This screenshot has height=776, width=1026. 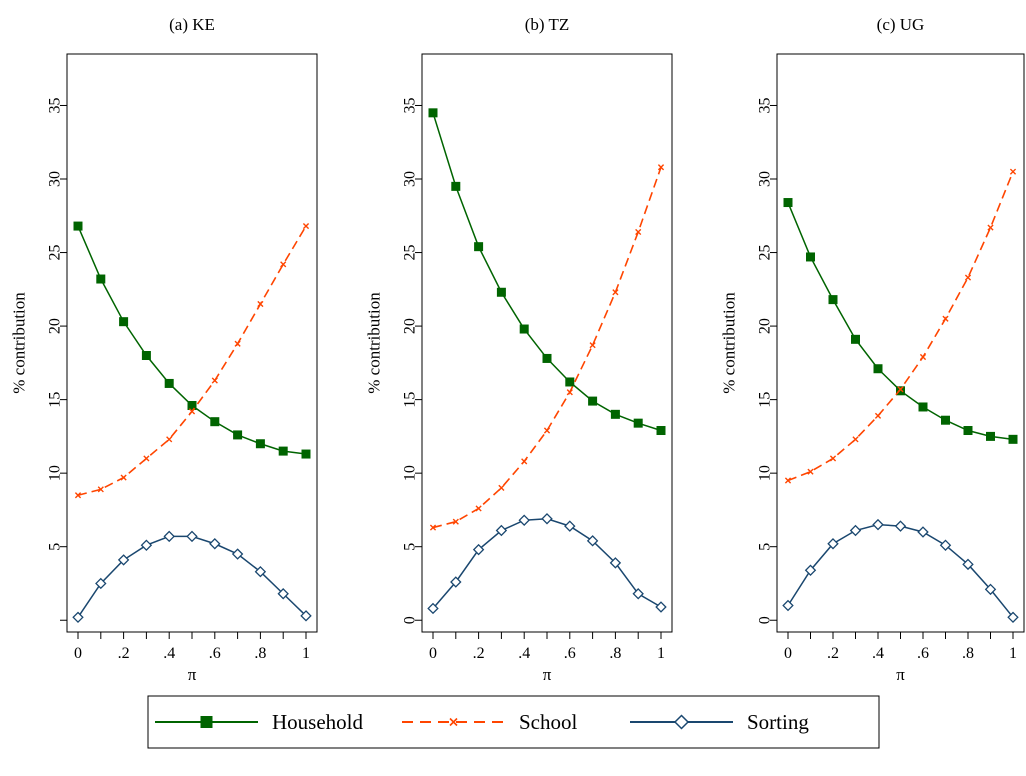 I want to click on series-line-sorting, so click(x=900, y=570).